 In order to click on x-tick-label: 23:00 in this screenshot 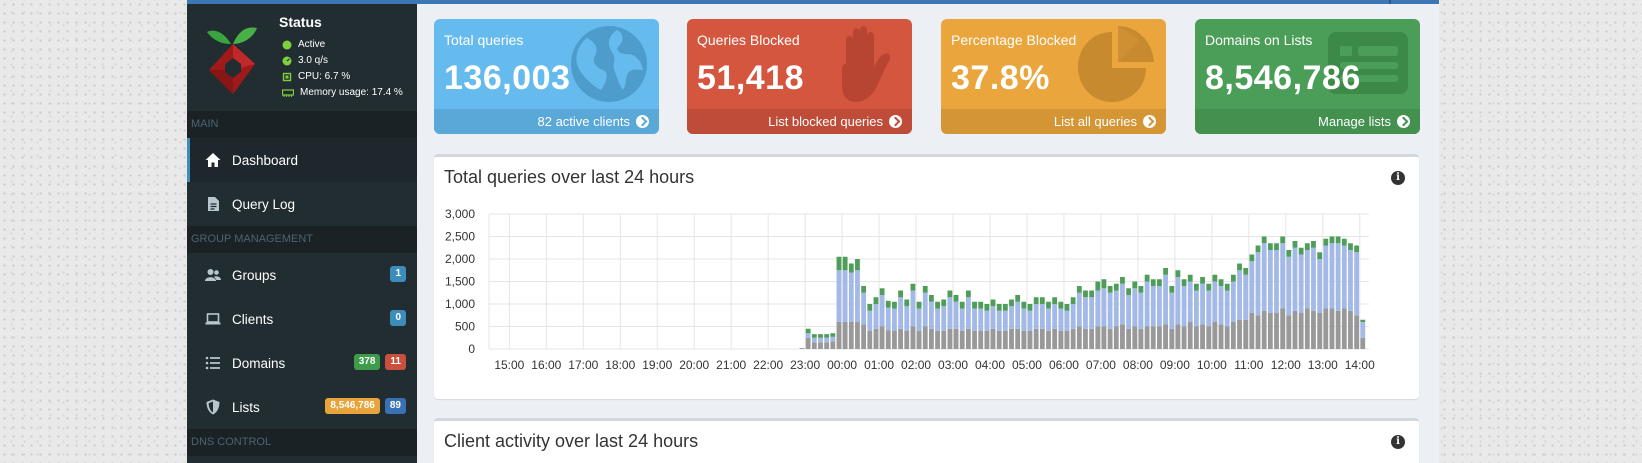, I will do `click(805, 365)`.